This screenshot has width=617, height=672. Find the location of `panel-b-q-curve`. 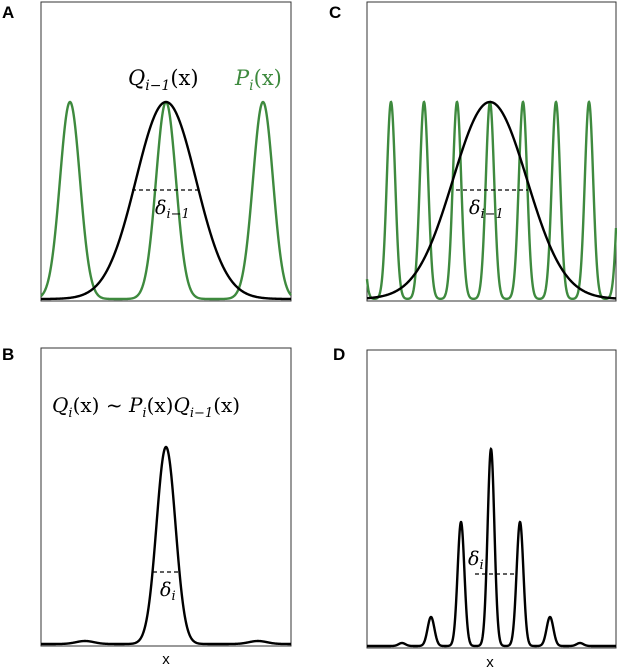

panel-b-q-curve is located at coordinates (166, 545).